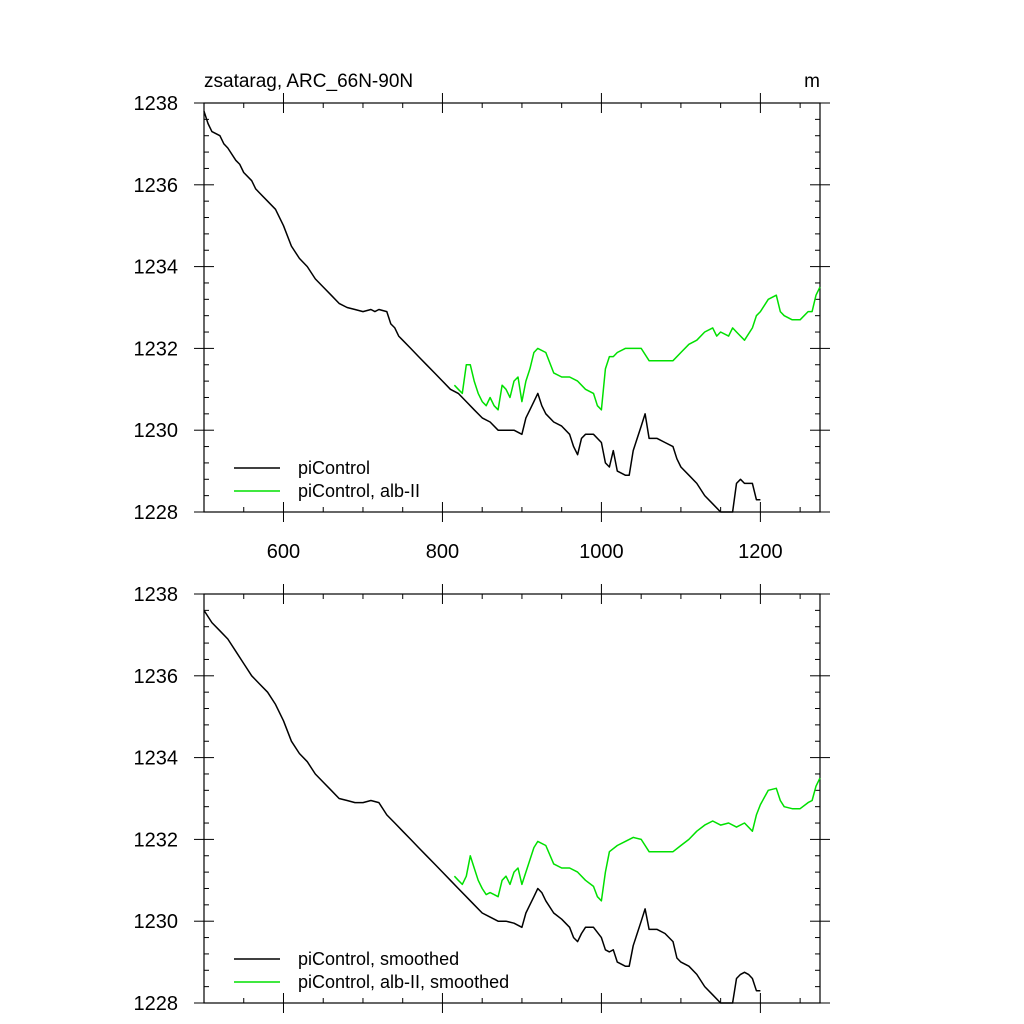  Describe the element at coordinates (601, 552) in the screenshot. I see `x-tick-label: 1000` at that location.